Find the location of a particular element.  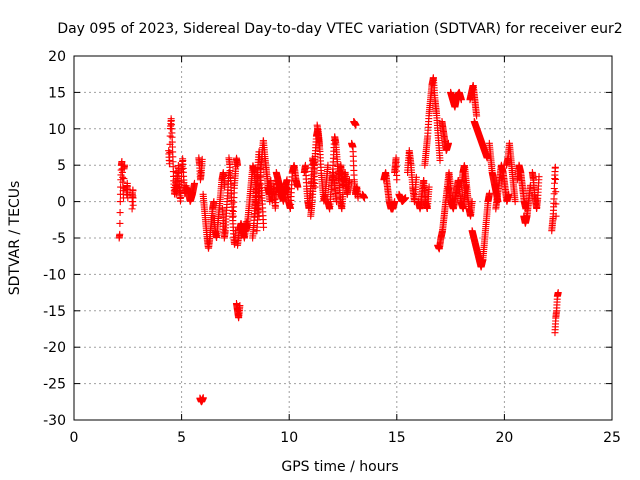

x-axis-label: GPS time / hours is located at coordinates (339, 467).